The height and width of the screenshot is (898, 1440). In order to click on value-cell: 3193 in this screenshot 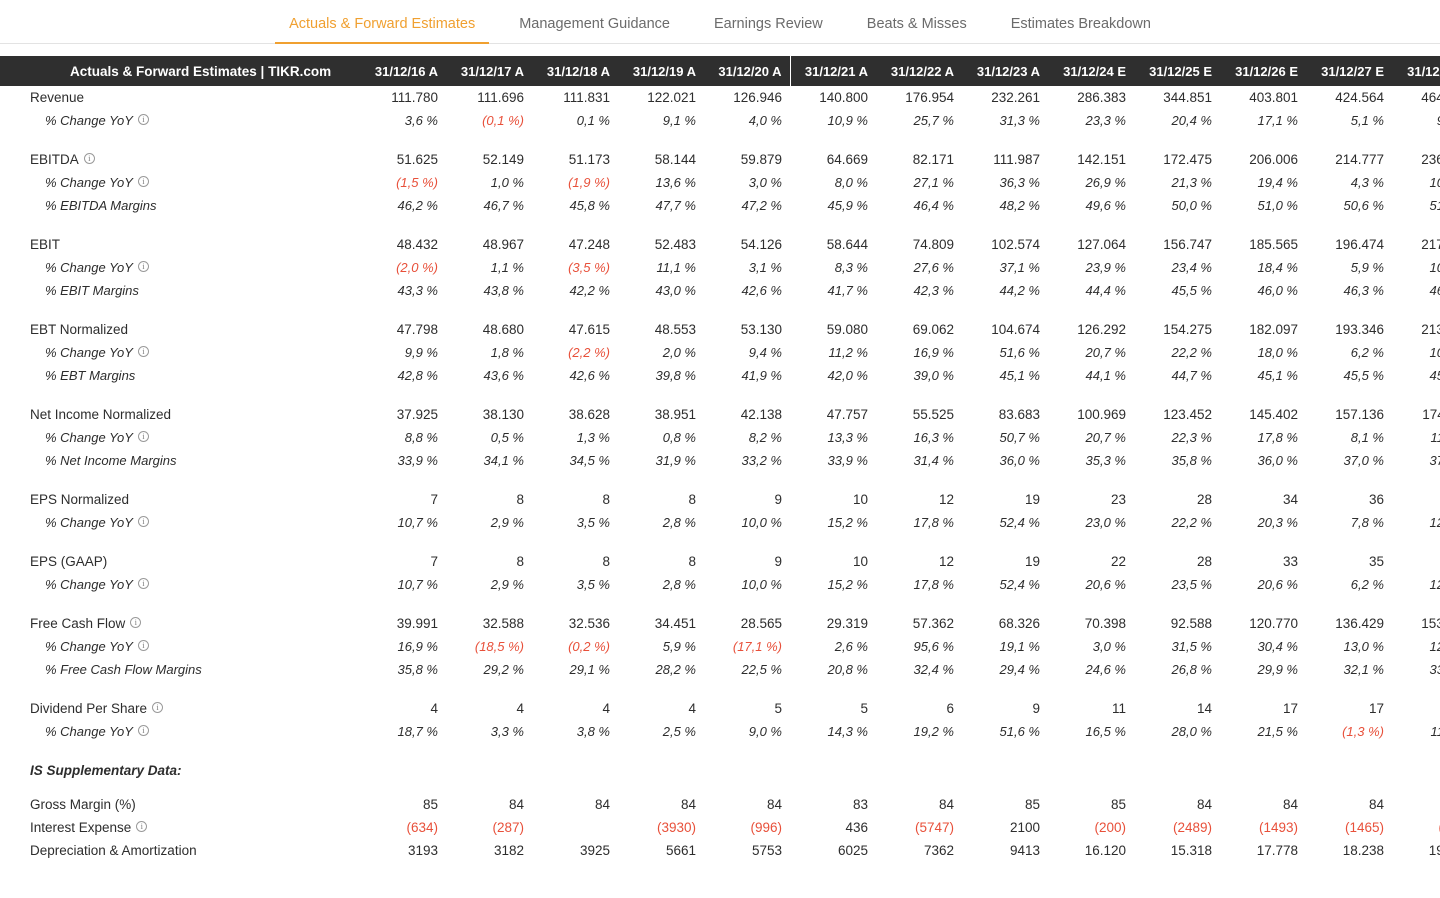, I will do `click(422, 850)`.